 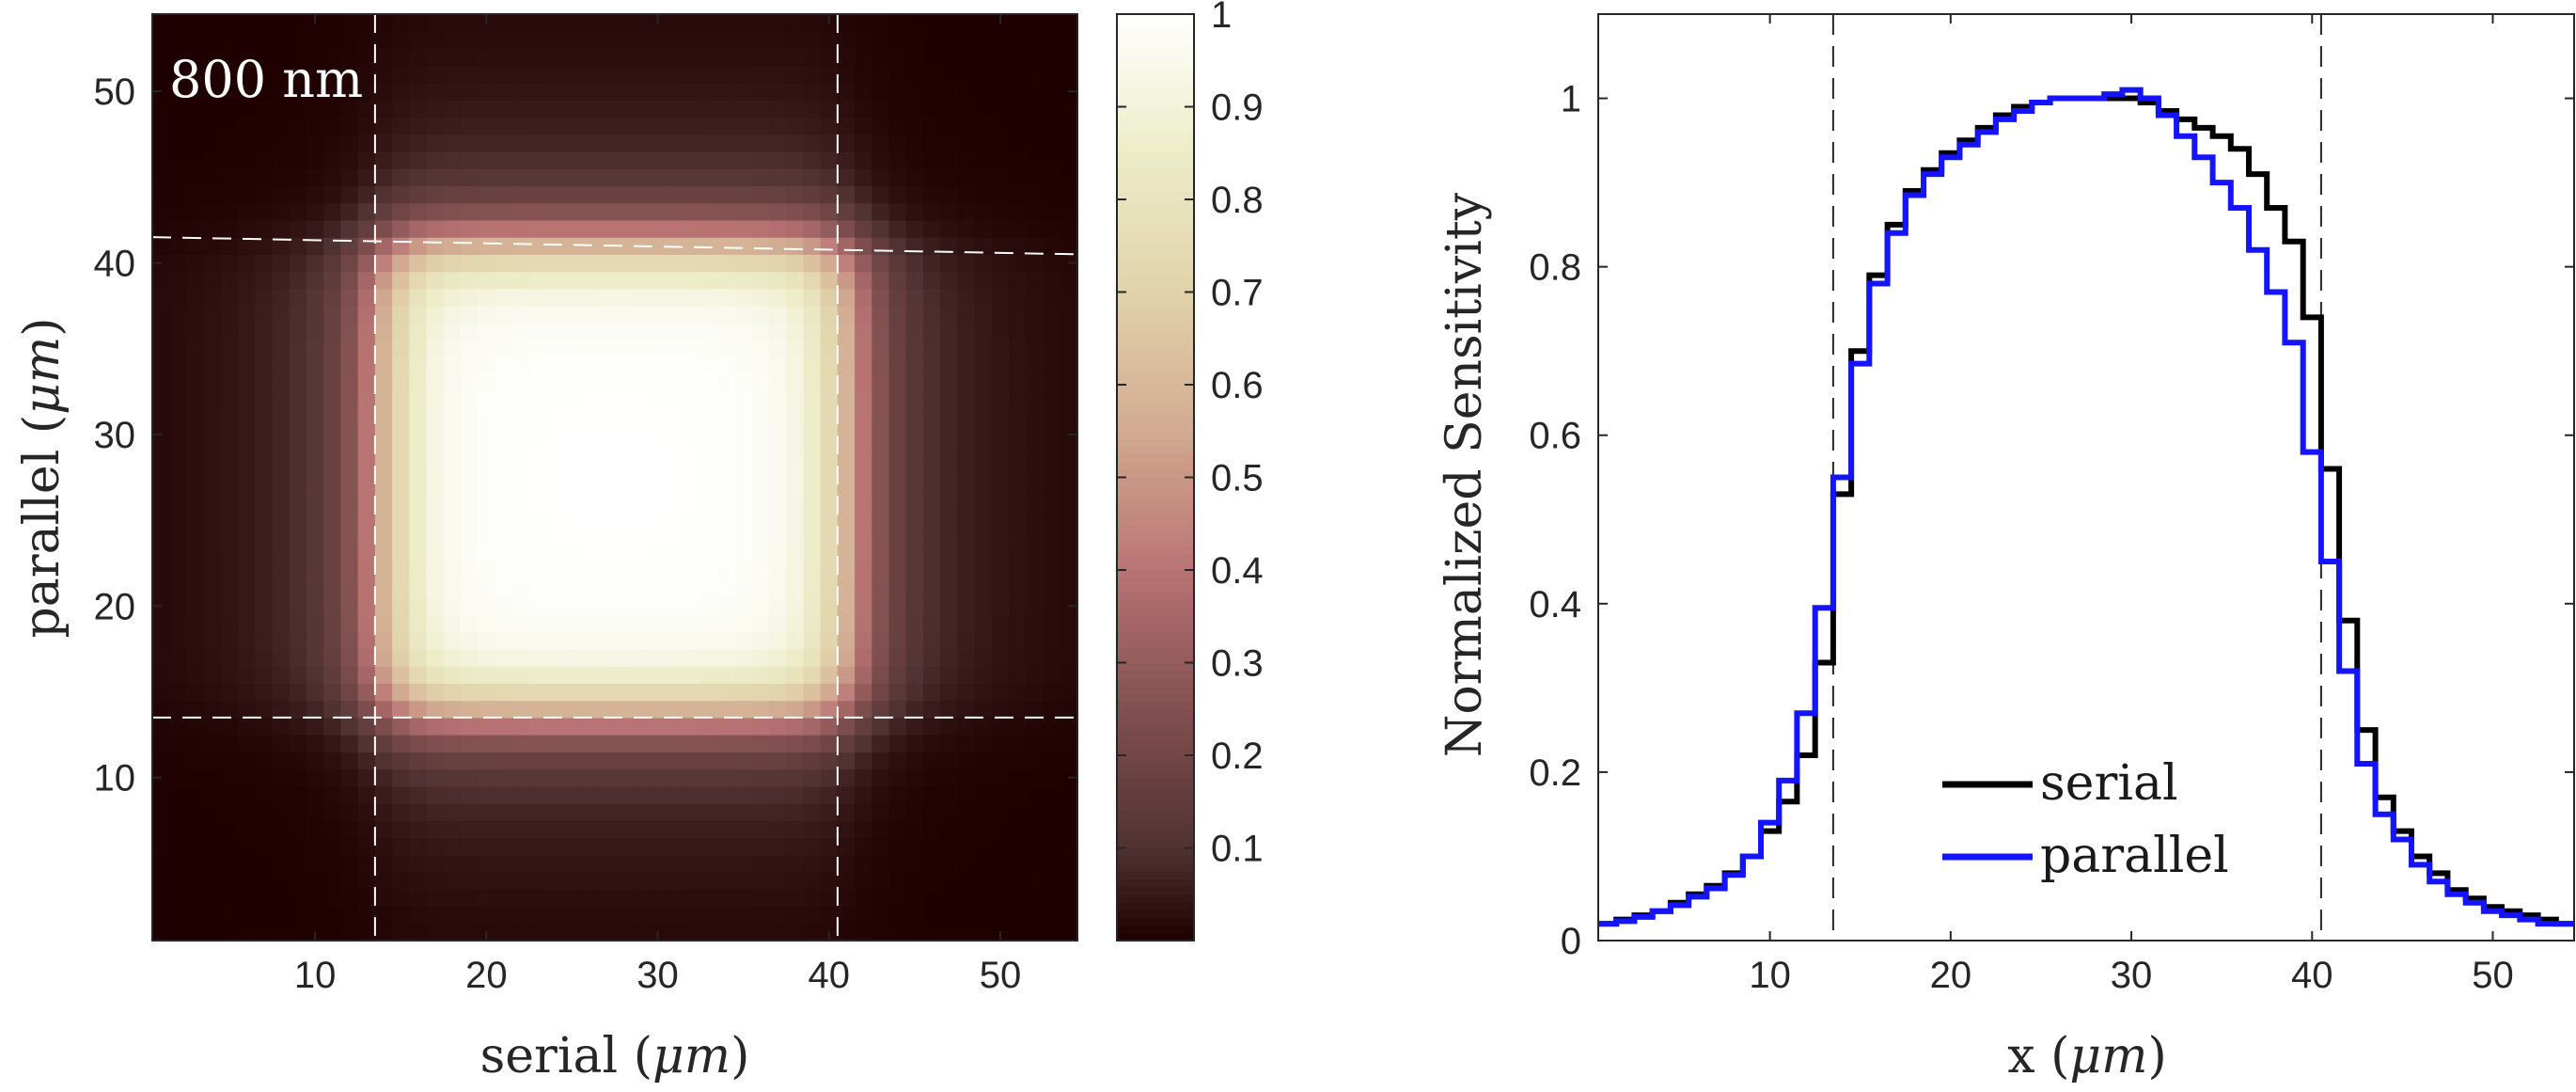 What do you see at coordinates (266, 79) in the screenshot?
I see `heatmap-annotation: 800 nm` at bounding box center [266, 79].